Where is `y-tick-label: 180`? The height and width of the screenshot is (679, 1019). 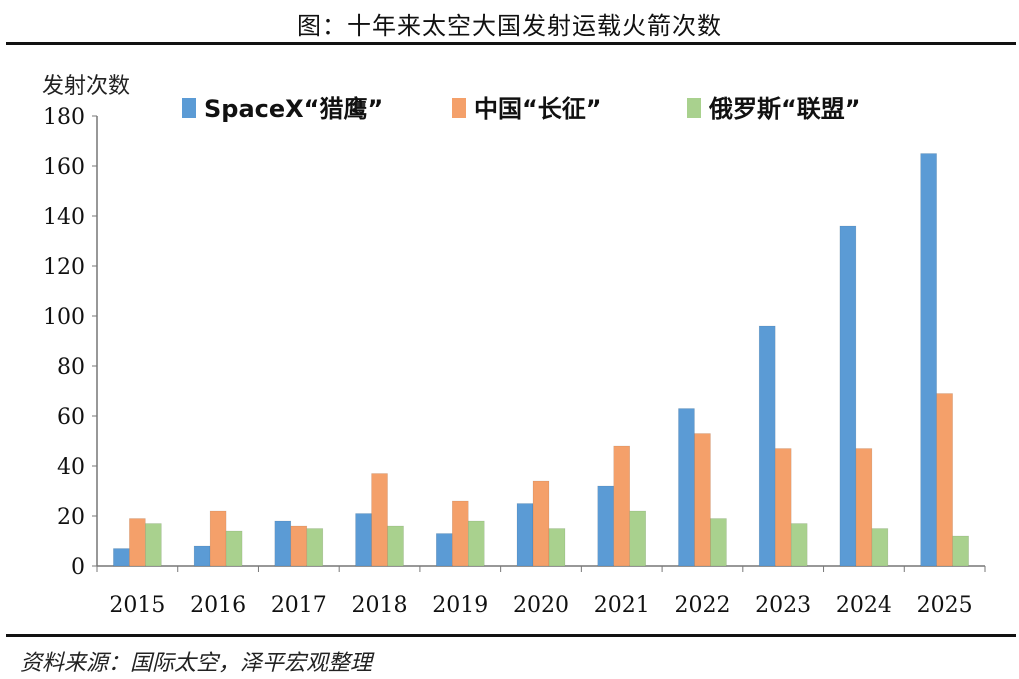
y-tick-label: 180 is located at coordinates (64, 117).